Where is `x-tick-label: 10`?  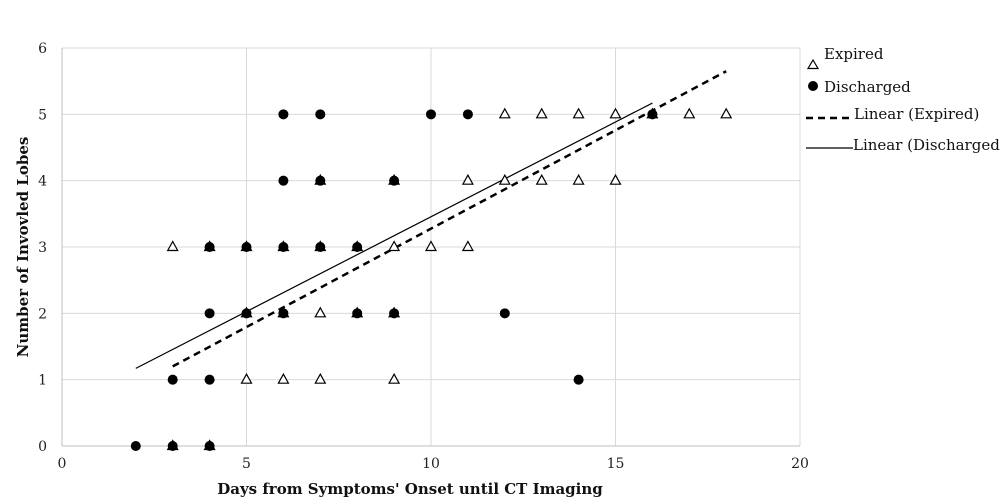
x-tick-label: 10 is located at coordinates (431, 464).